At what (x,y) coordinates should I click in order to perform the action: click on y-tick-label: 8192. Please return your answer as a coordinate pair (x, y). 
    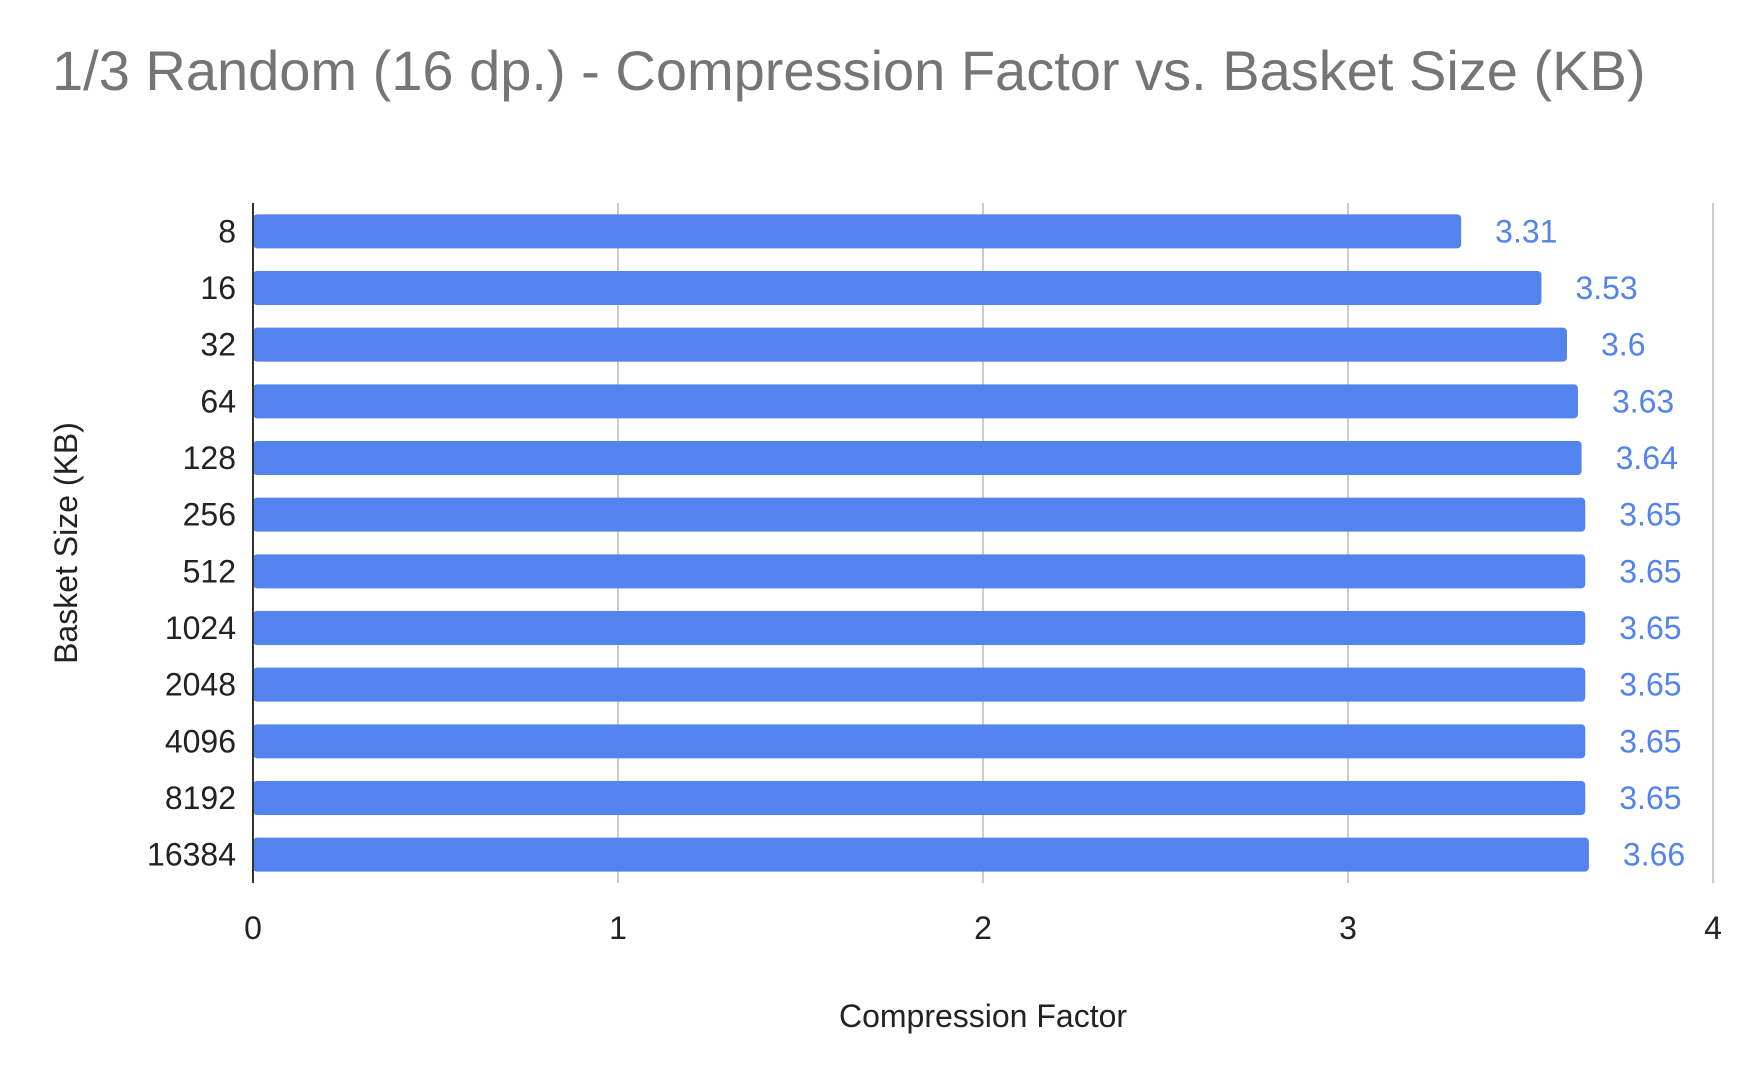
    Looking at the image, I should click on (200, 798).